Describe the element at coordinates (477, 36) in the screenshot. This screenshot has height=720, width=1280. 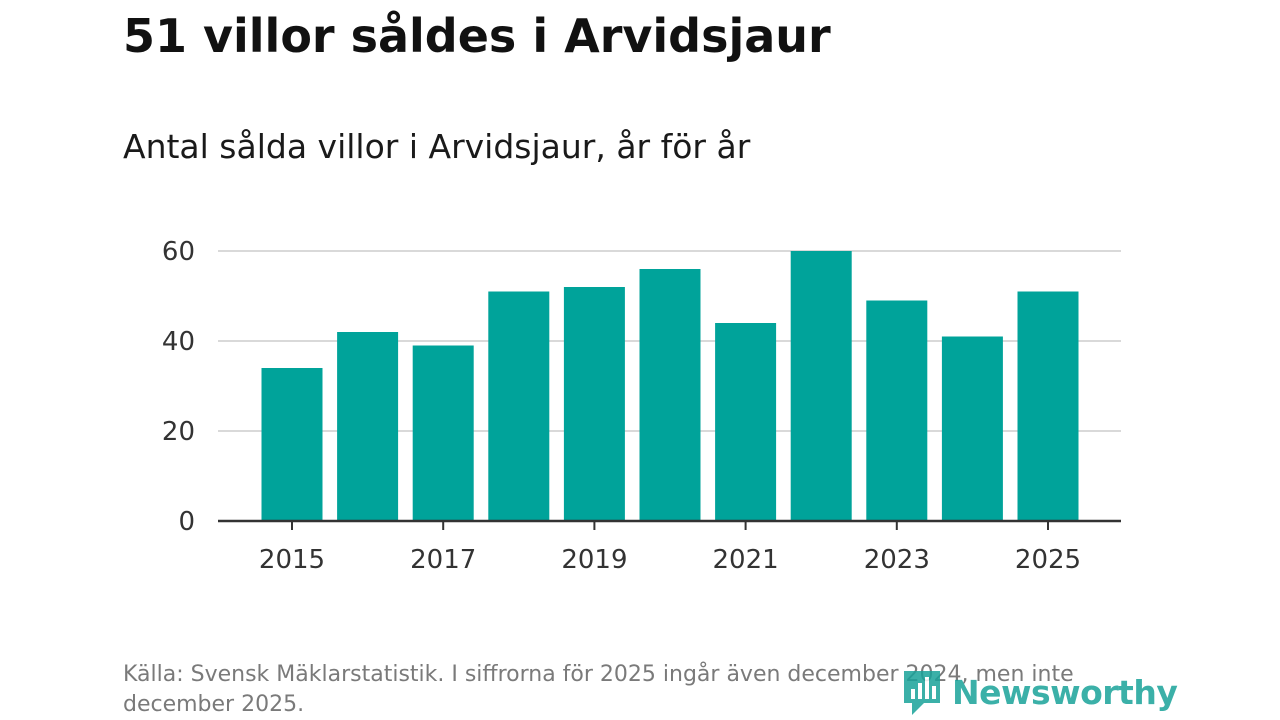
I see `chart-title: 51 villor såldes i Arvidsjaur` at that location.